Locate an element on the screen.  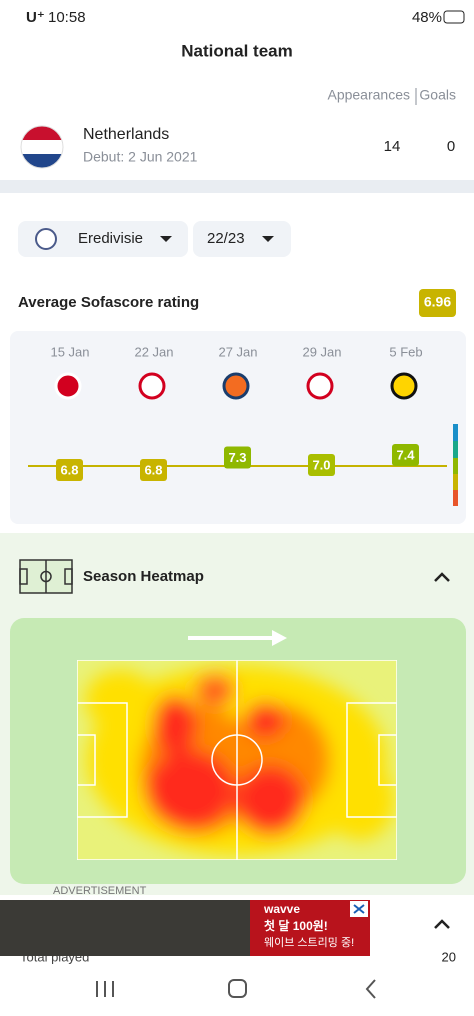
average-badge is located at coordinates (437, 303).